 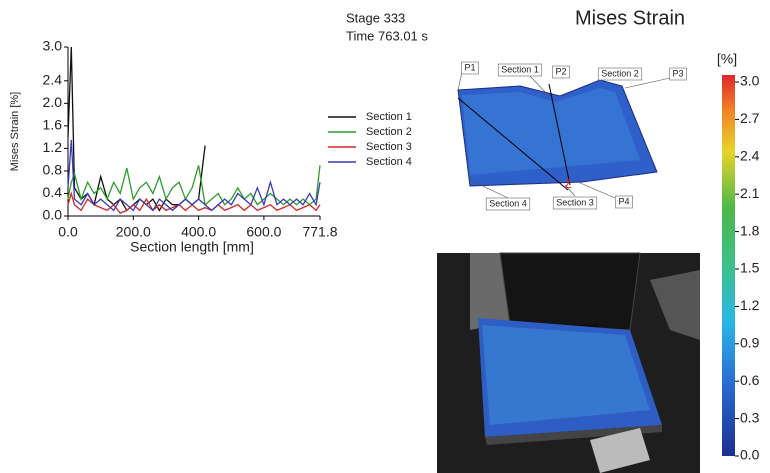 What do you see at coordinates (727, 59) in the screenshot?
I see `colorbar-title: [%]` at bounding box center [727, 59].